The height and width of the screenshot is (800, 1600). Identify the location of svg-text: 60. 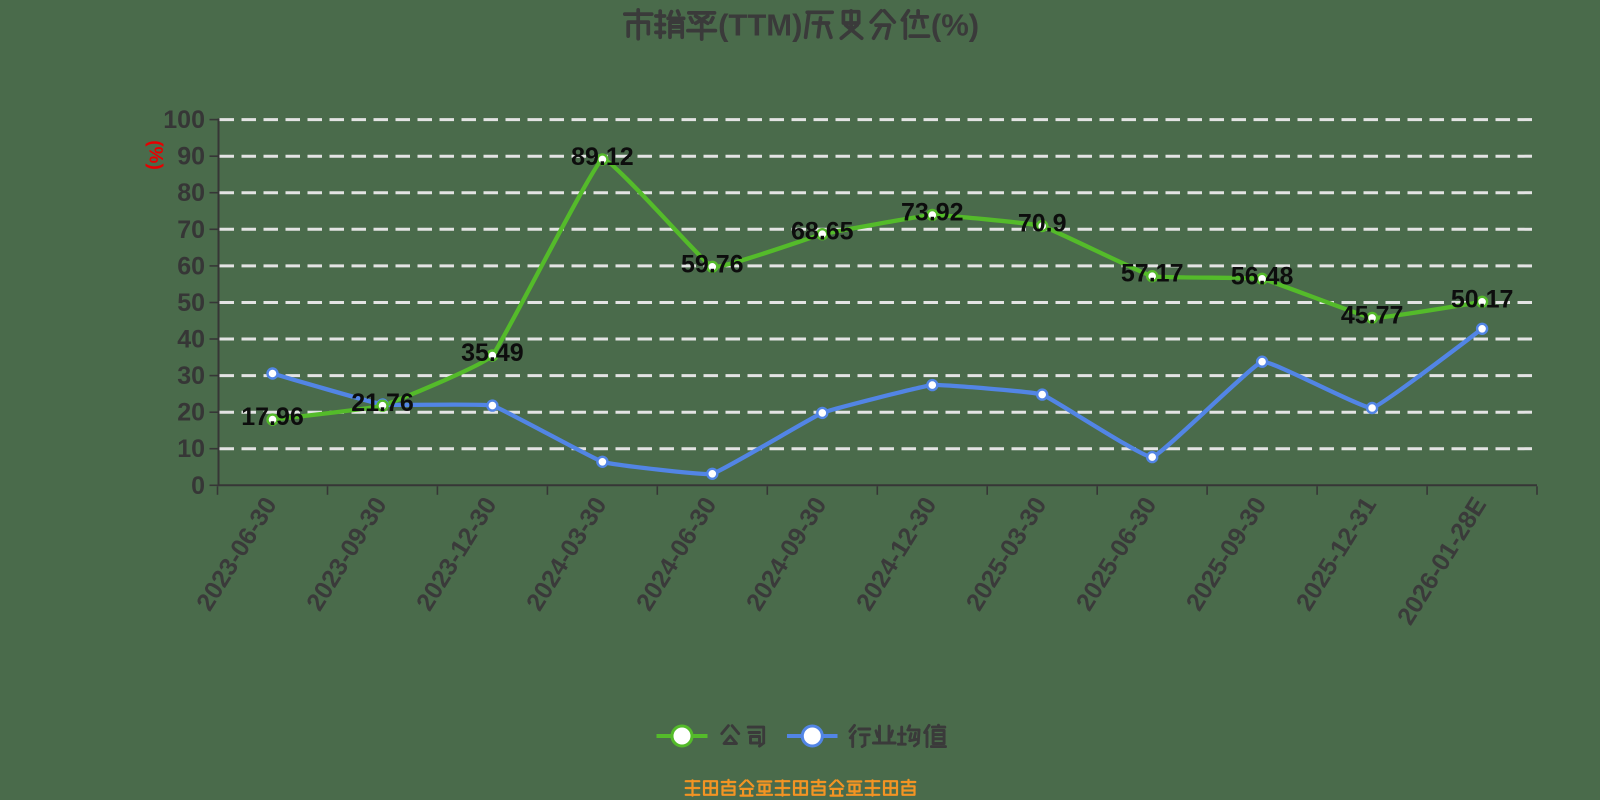
(191, 266).